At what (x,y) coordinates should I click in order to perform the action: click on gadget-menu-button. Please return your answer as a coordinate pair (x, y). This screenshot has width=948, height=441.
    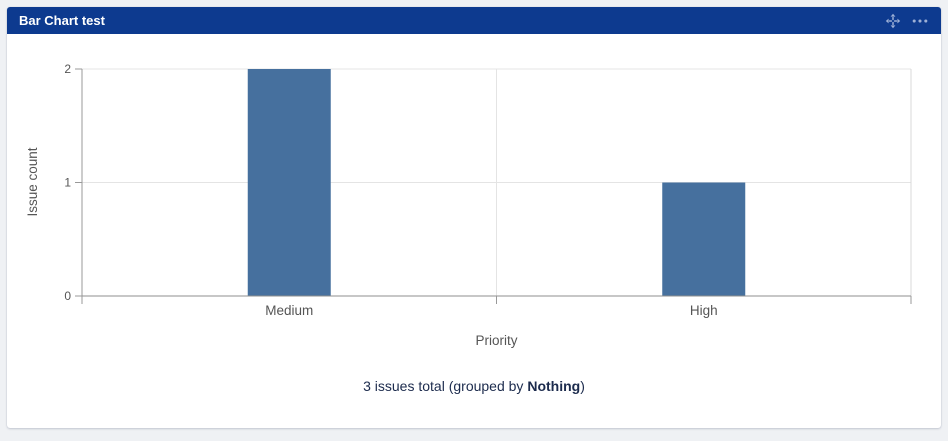
    Looking at the image, I should click on (920, 21).